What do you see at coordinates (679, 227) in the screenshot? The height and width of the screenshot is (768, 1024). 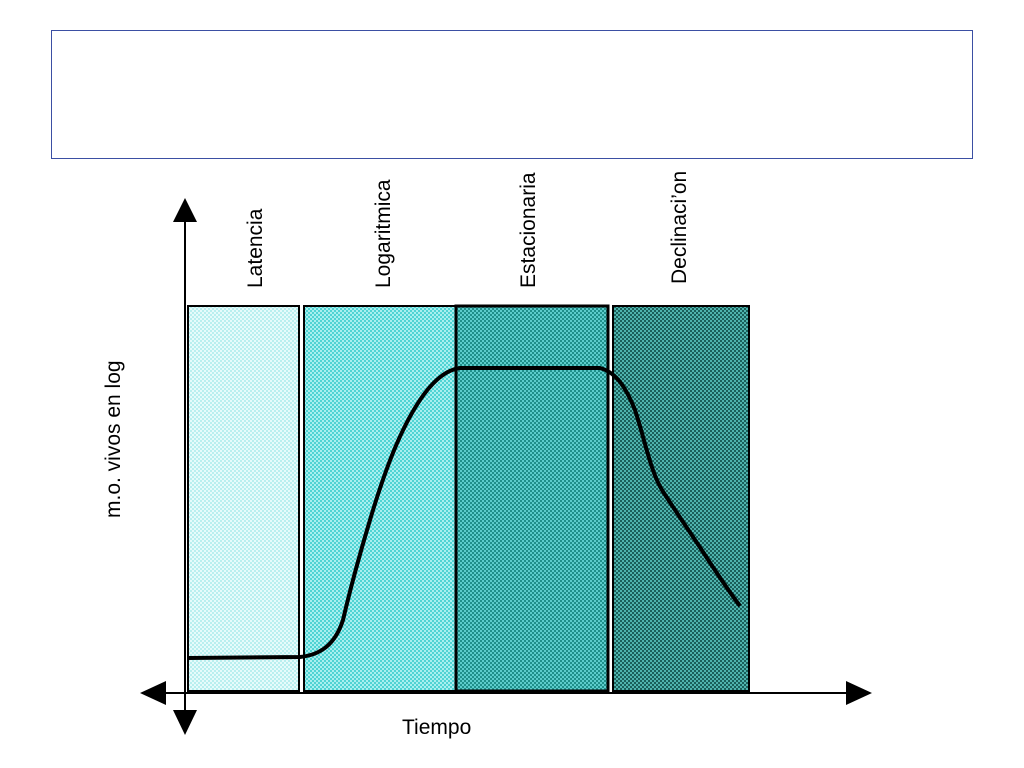 I see `phase-label-declinacion: Declinaci’on` at bounding box center [679, 227].